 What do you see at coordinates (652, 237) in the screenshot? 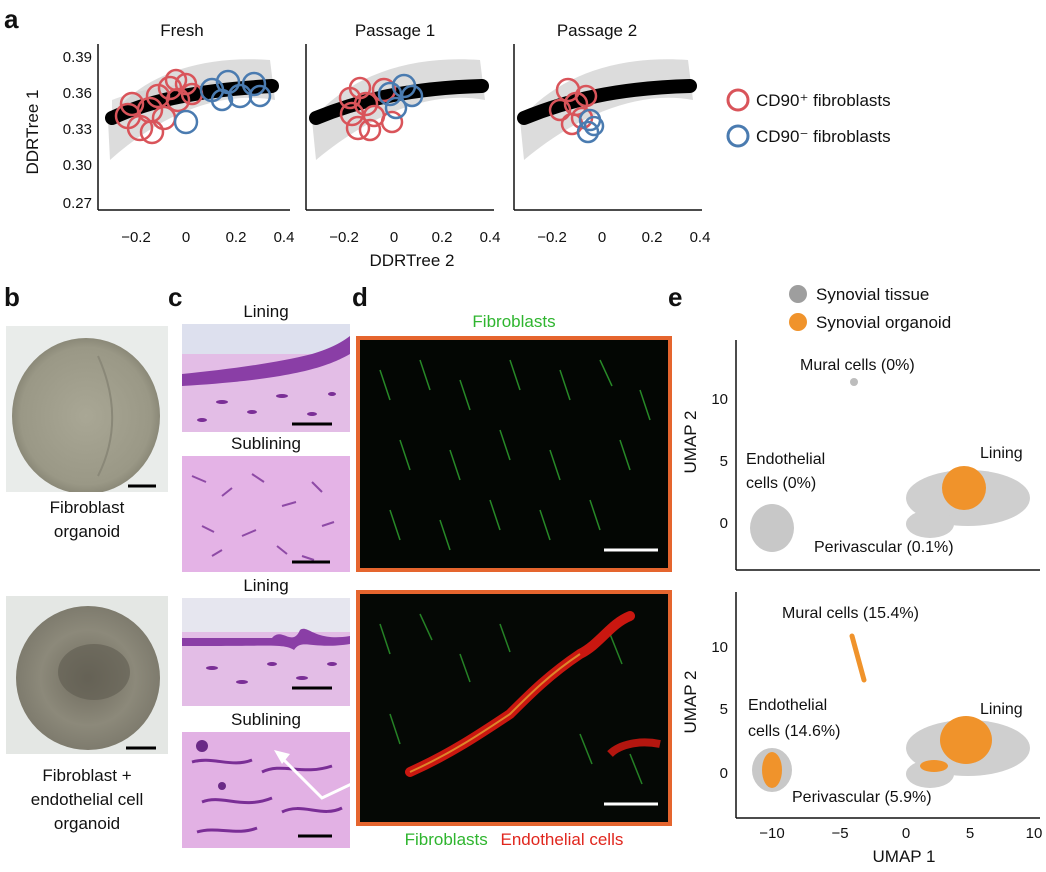
I see `xtick-p3-02: 0.2` at bounding box center [652, 237].